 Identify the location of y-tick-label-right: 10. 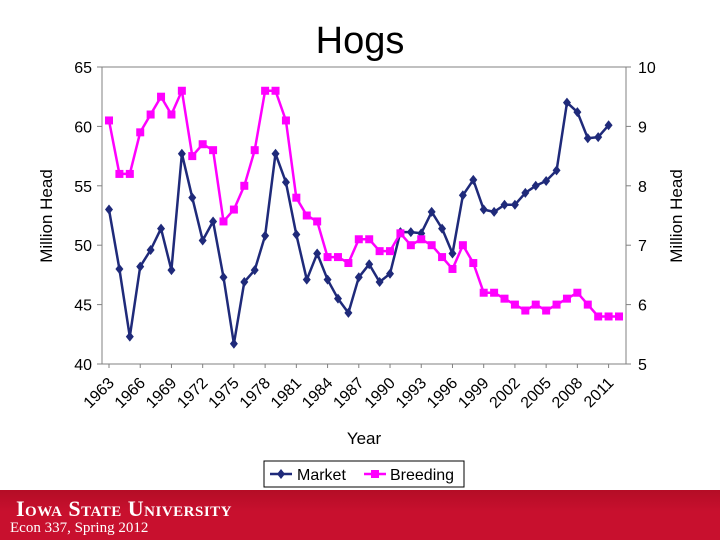
(647, 68).